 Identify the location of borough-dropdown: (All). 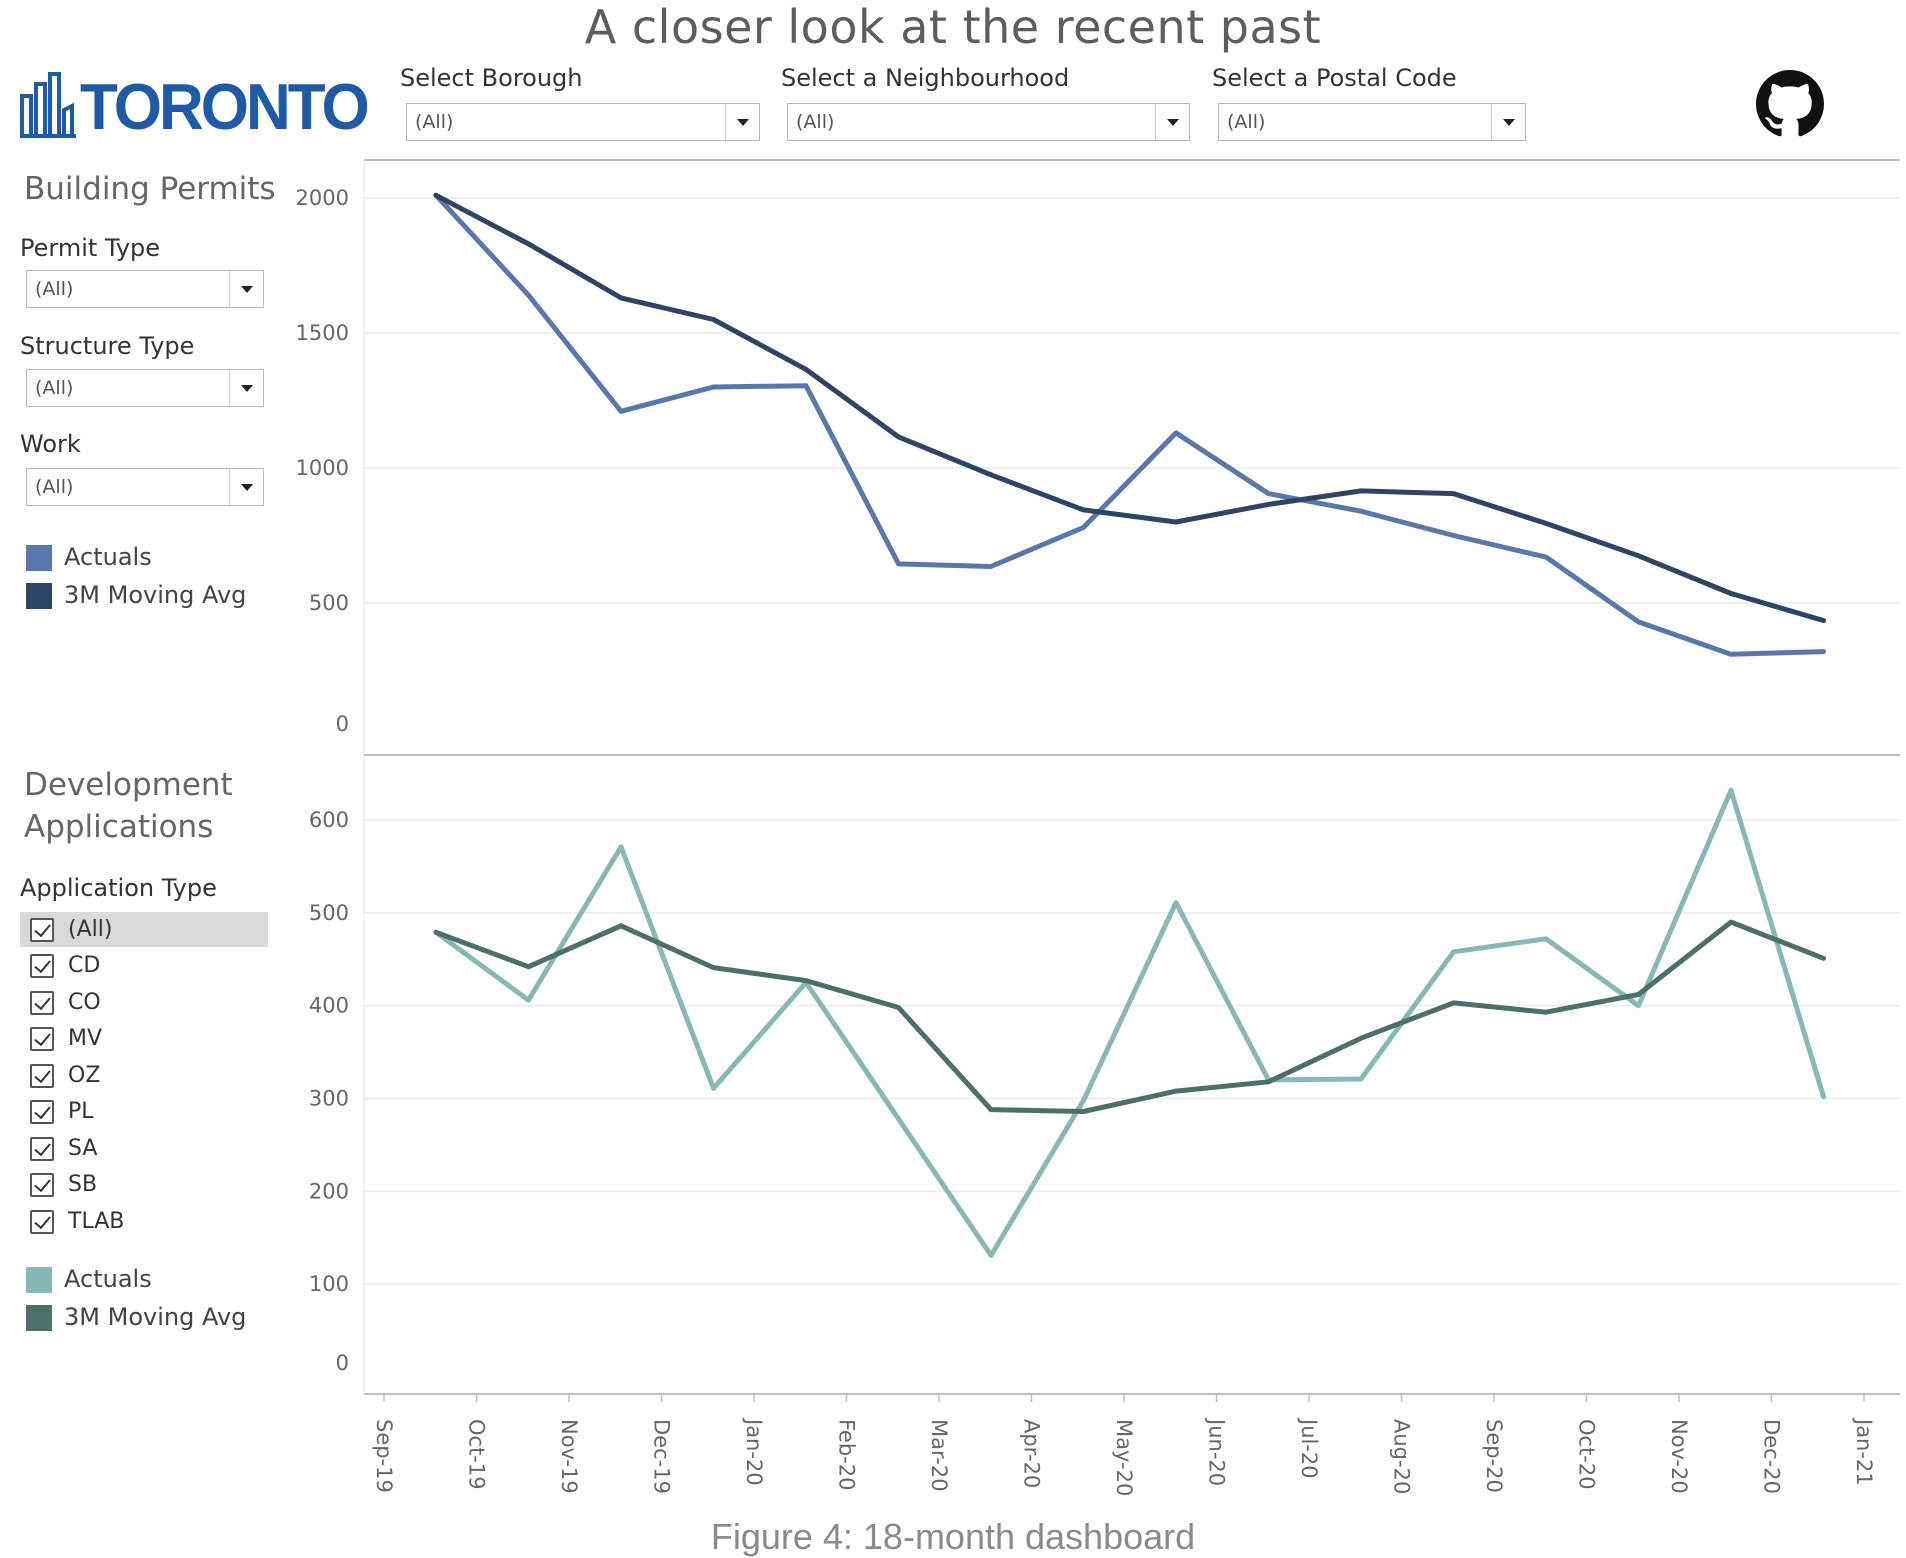
(583, 122).